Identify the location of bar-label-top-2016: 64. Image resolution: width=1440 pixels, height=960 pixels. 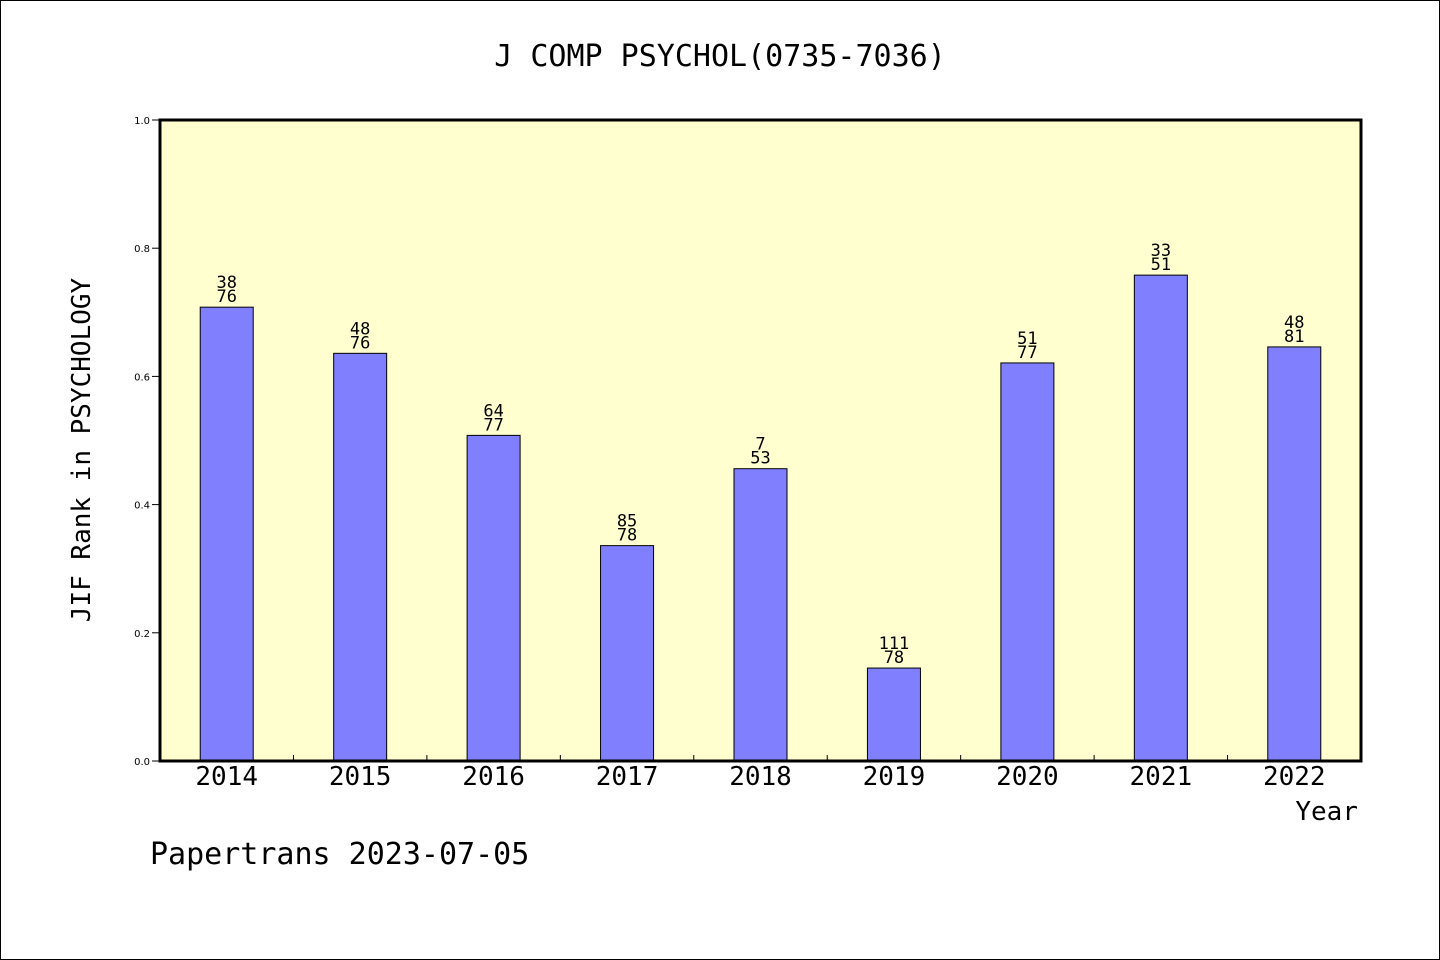
(493, 411).